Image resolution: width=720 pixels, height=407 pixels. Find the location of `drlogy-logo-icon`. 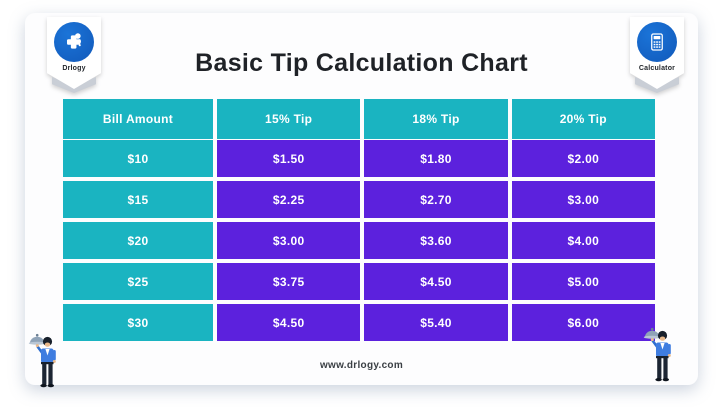

drlogy-logo-icon is located at coordinates (74, 42).